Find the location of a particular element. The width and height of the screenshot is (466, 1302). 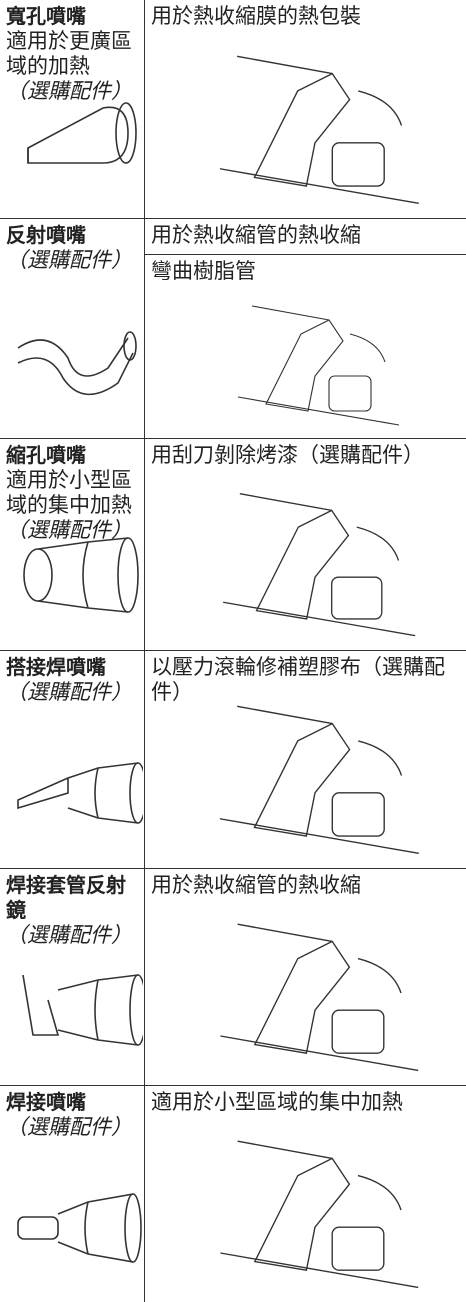

use-cell: 用於熱收縮膜的熱包裝 is located at coordinates (305, 109).